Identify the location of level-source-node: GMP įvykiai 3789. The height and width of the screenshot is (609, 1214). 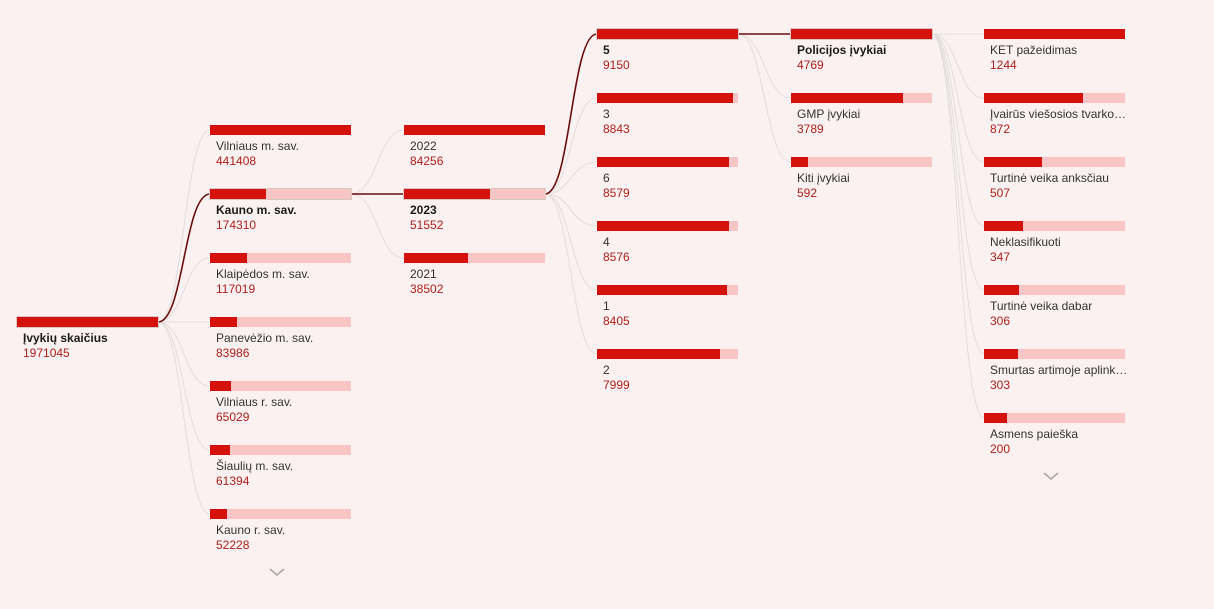
(861, 114).